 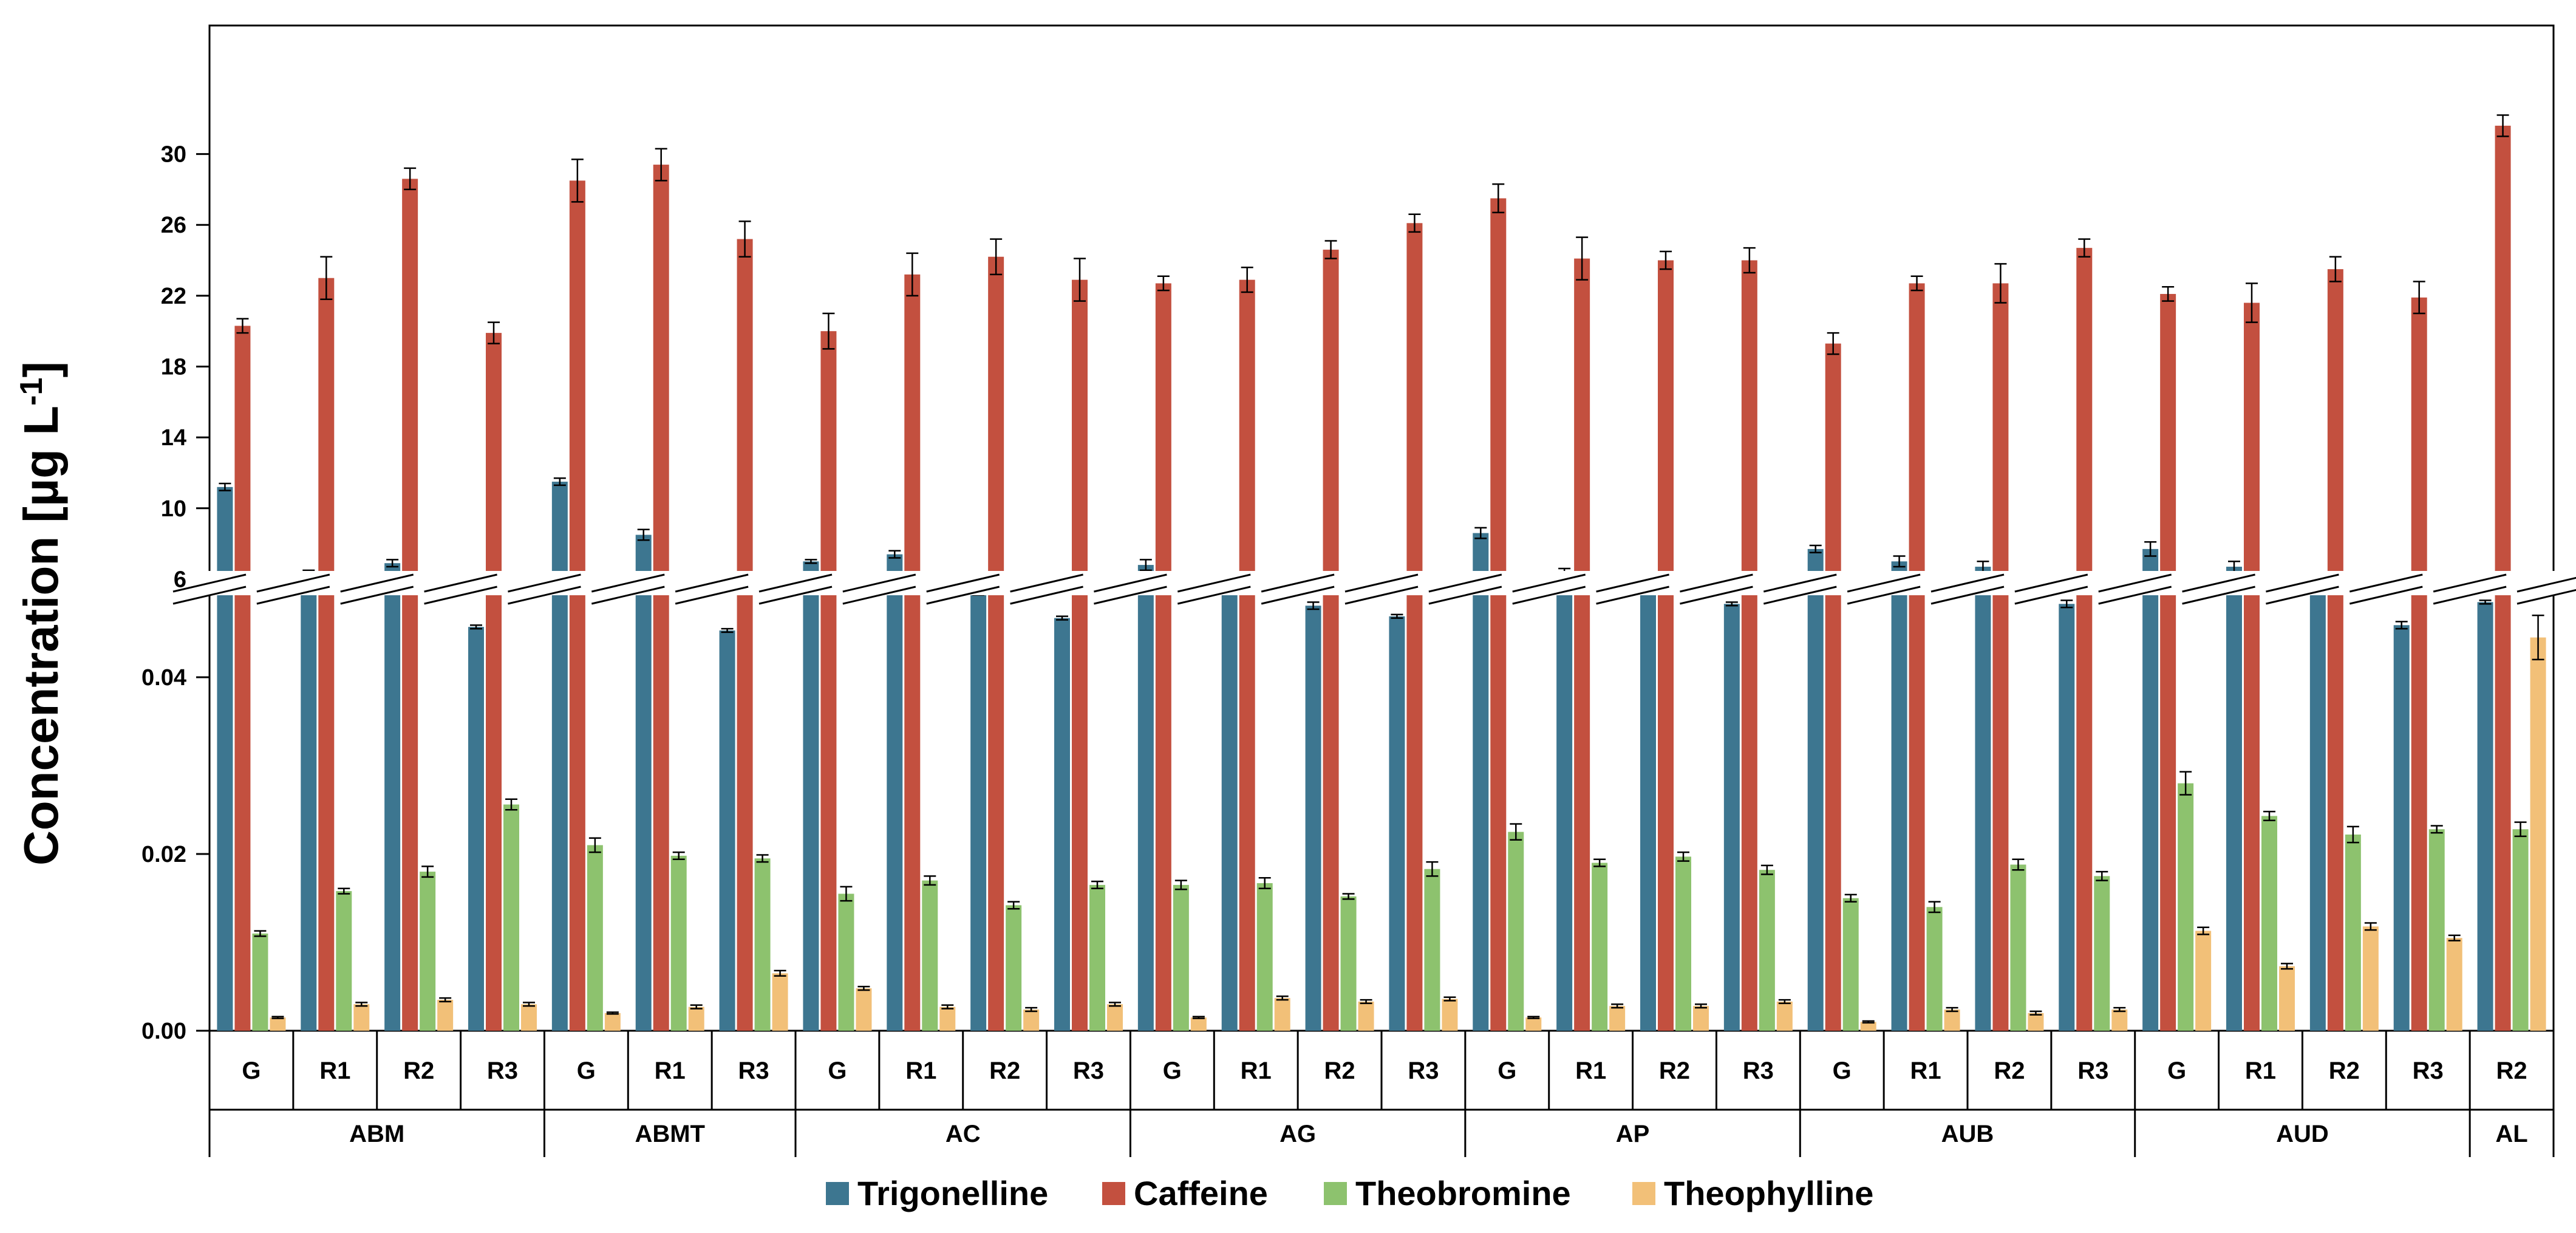 I want to click on axis-break-marks, so click(x=1374, y=588).